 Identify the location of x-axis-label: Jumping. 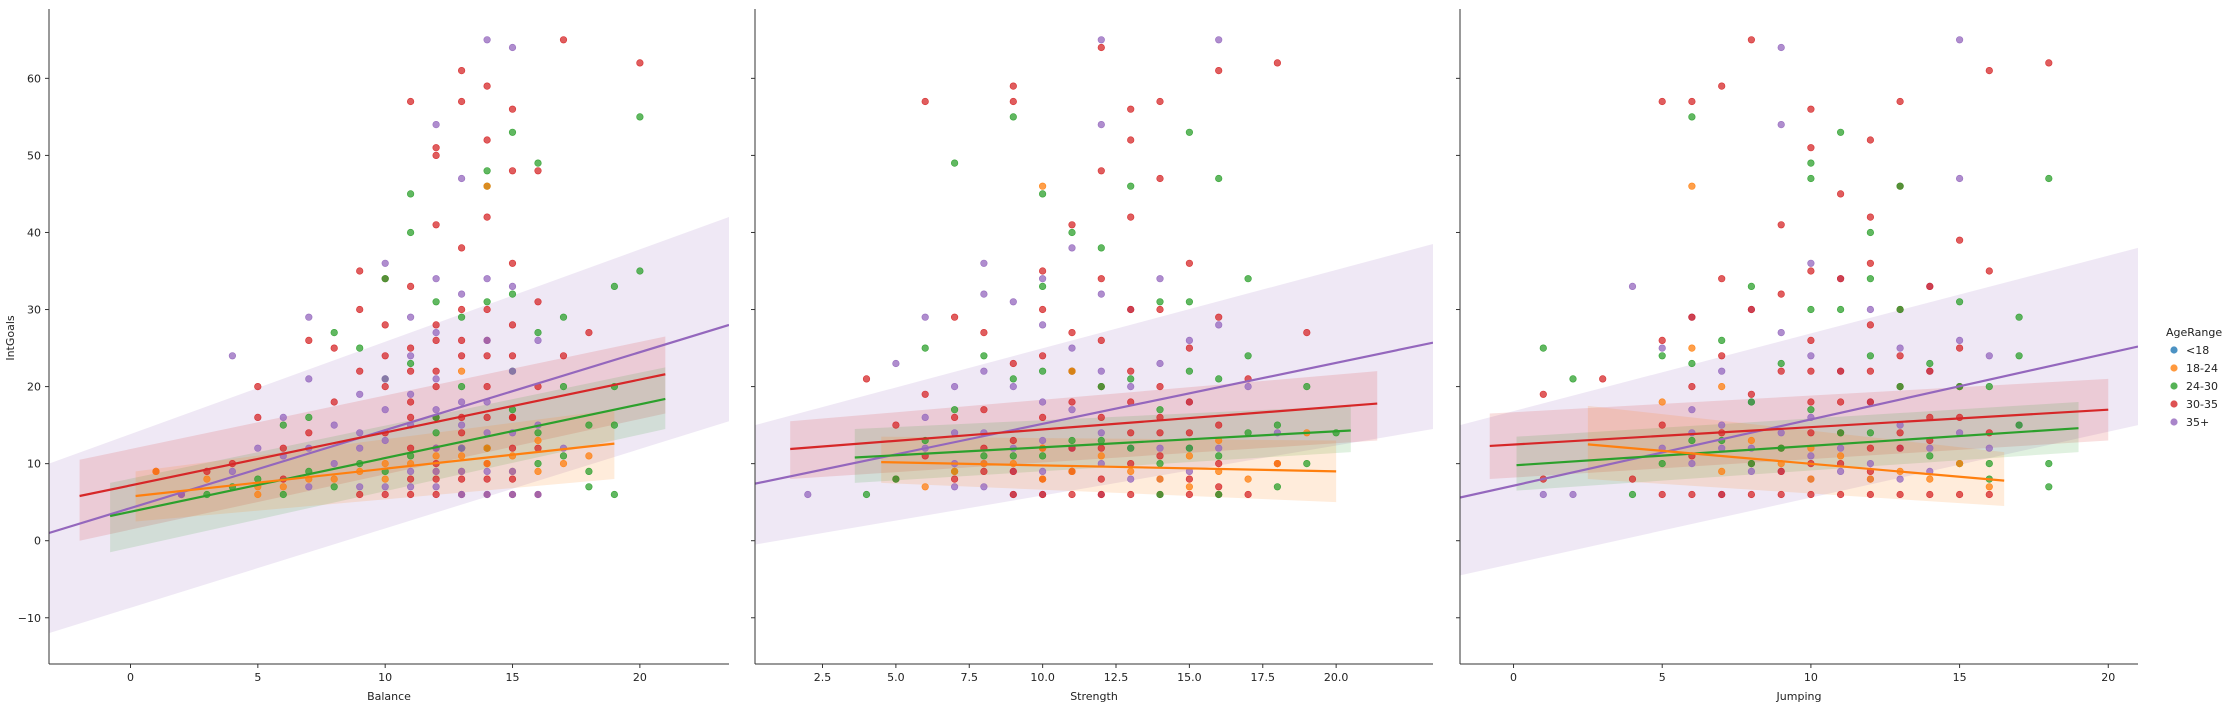
(1799, 696).